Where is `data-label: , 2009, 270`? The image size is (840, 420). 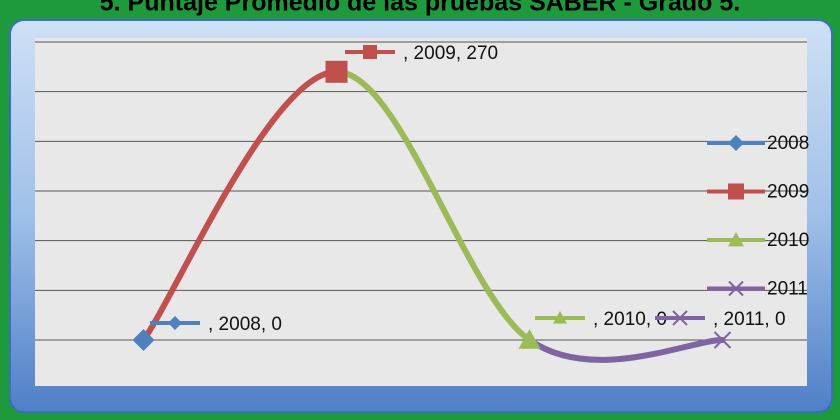 data-label: , 2009, 270 is located at coordinates (450, 53).